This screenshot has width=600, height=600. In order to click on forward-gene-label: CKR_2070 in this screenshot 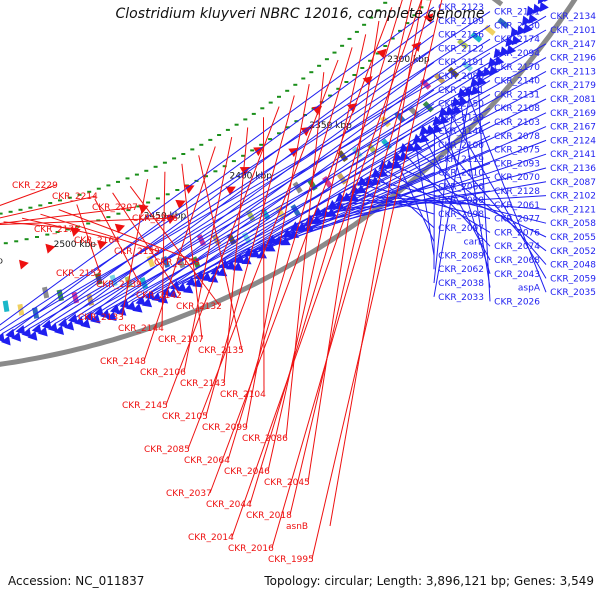, I will do `click(517, 178)`.